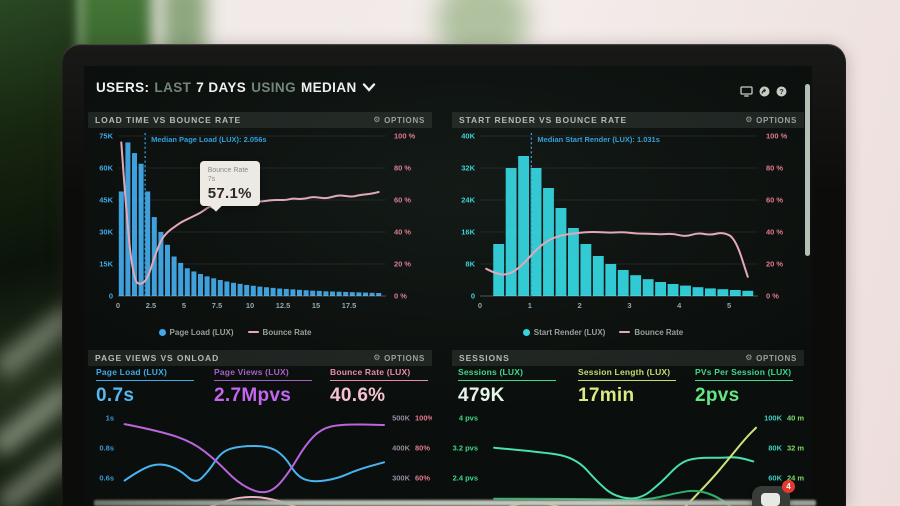  What do you see at coordinates (679, 305) in the screenshot?
I see `svg-text: 4` at bounding box center [679, 305].